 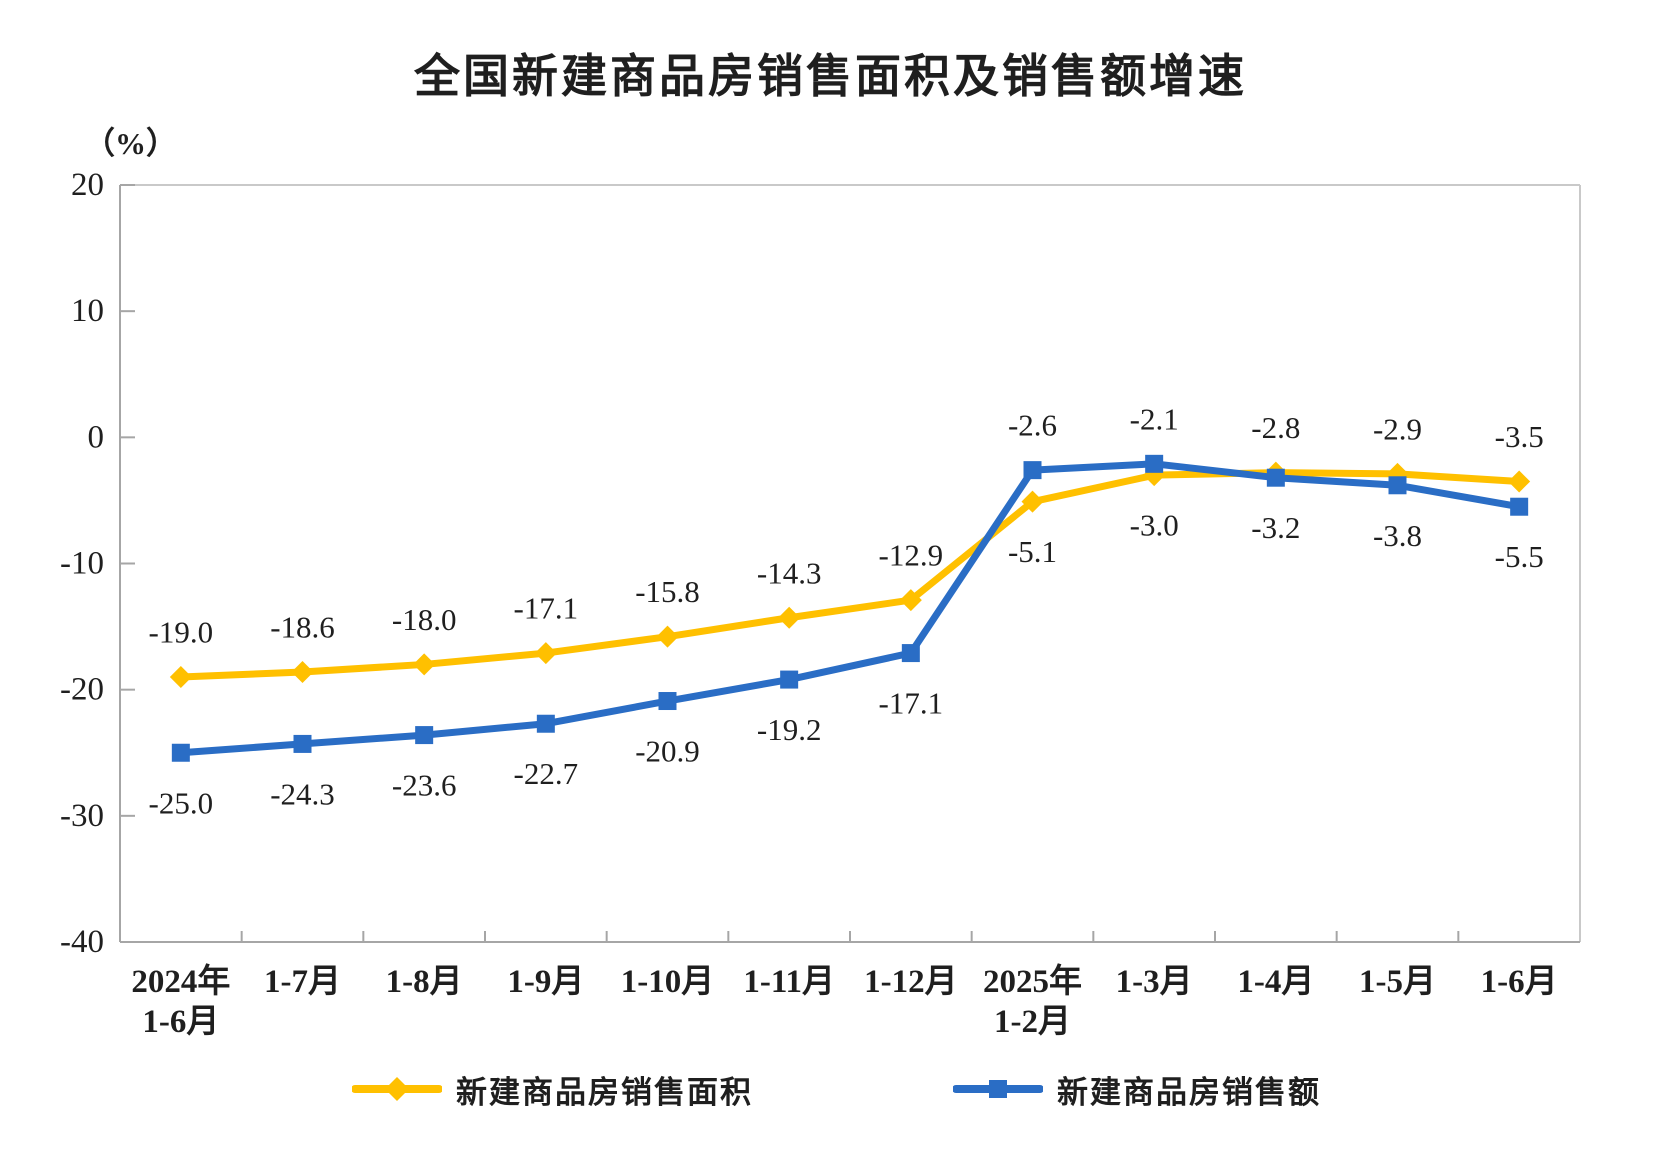 What do you see at coordinates (181, 802) in the screenshot?
I see `data-label: -25.0` at bounding box center [181, 802].